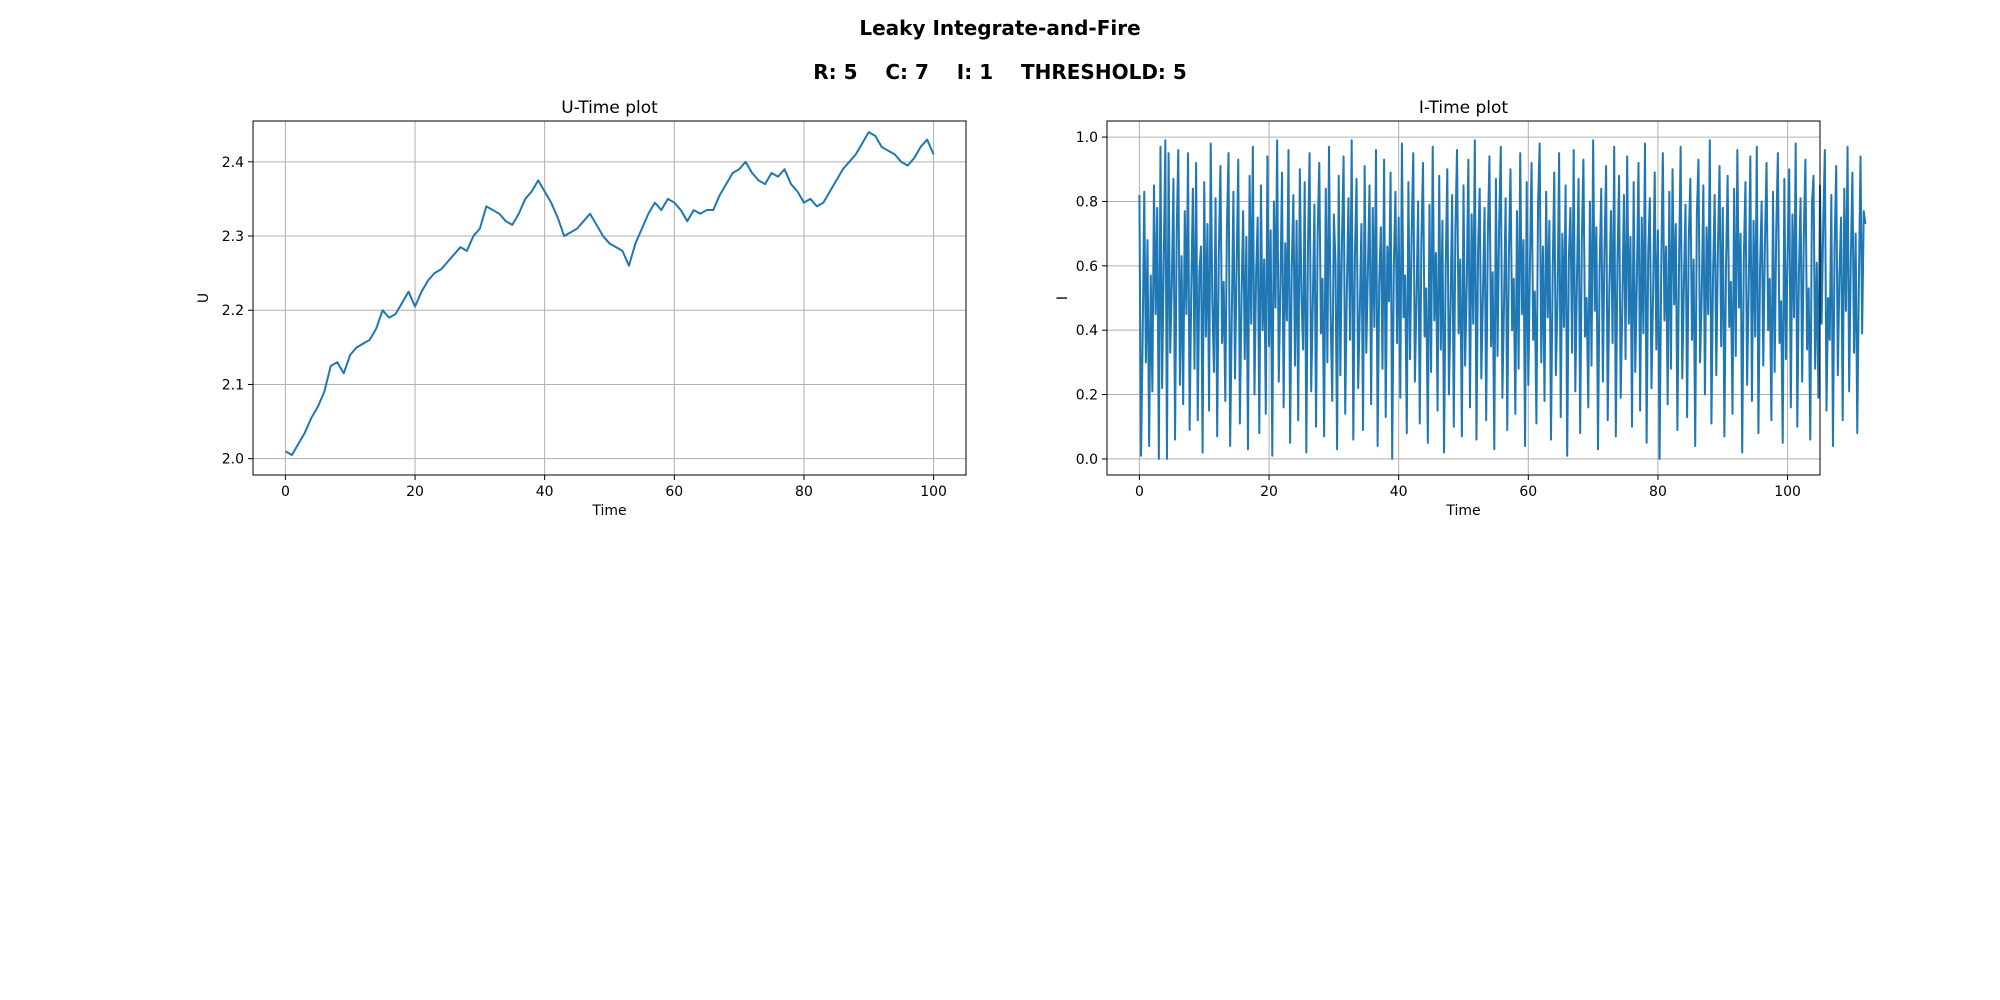 The width and height of the screenshot is (2000, 1000). I want to click on x-tick-label-u-3: 60, so click(674, 492).